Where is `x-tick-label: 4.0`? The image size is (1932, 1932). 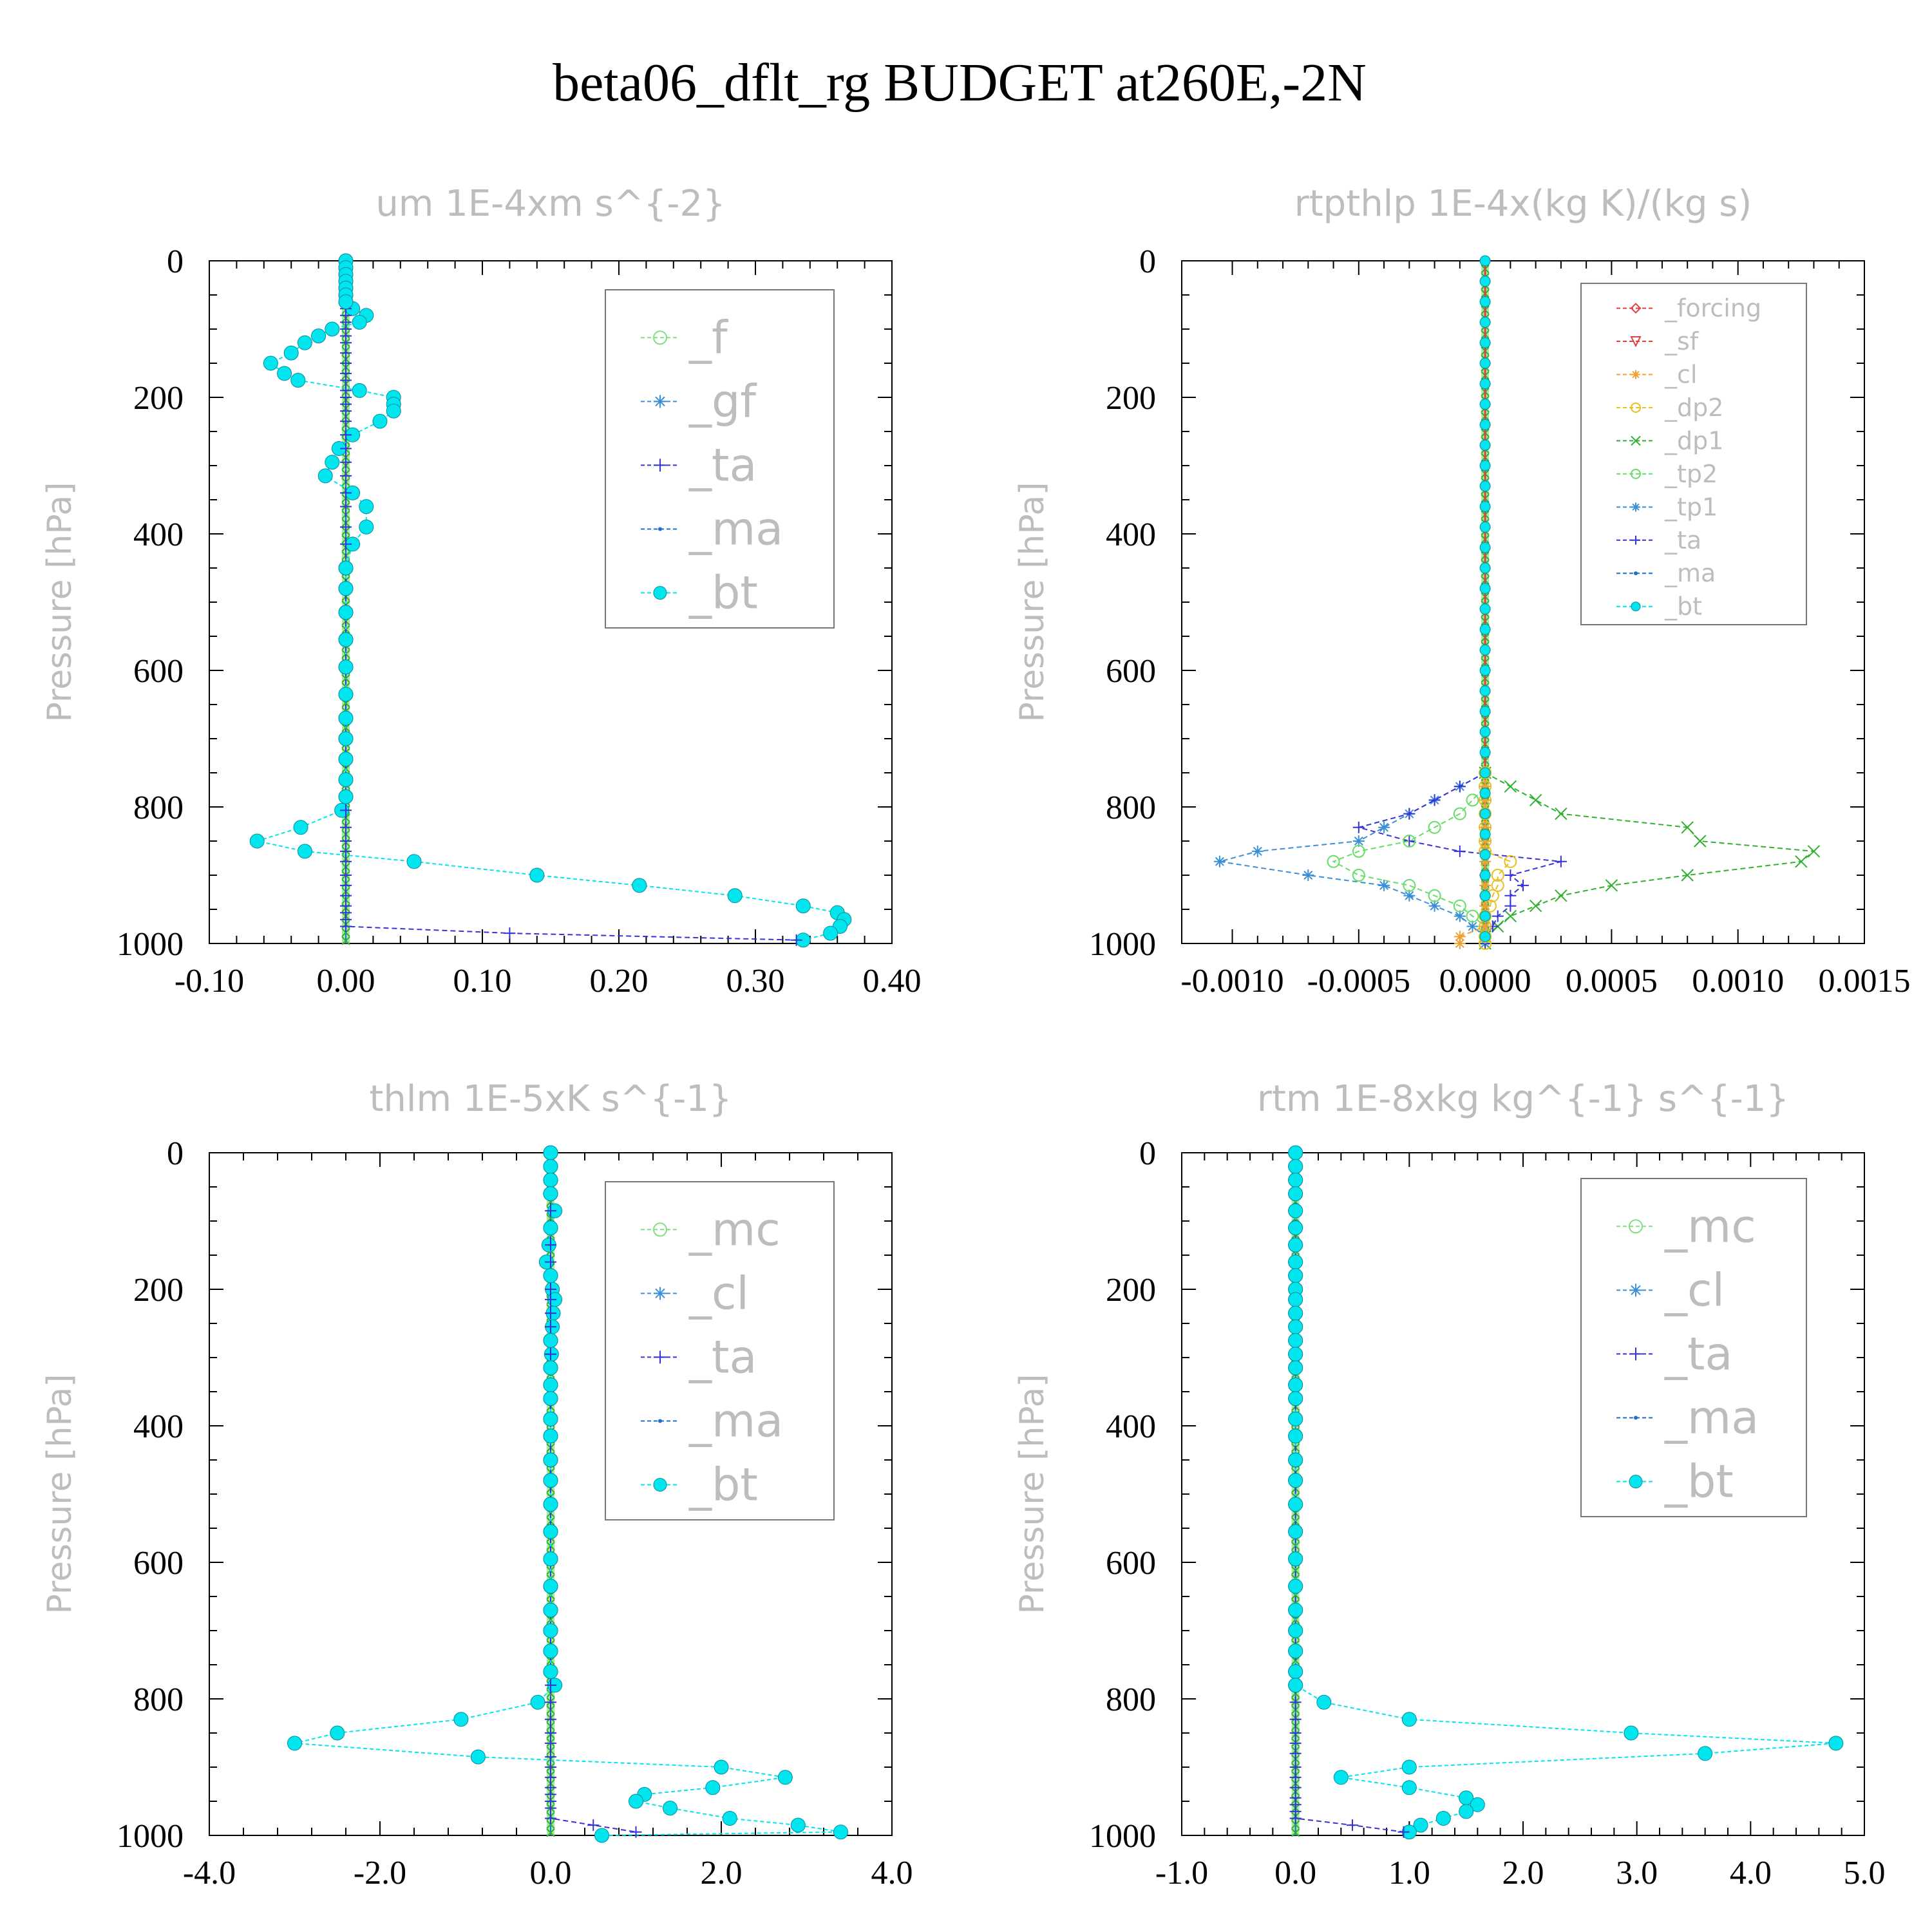
x-tick-label: 4.0 is located at coordinates (1751, 1873).